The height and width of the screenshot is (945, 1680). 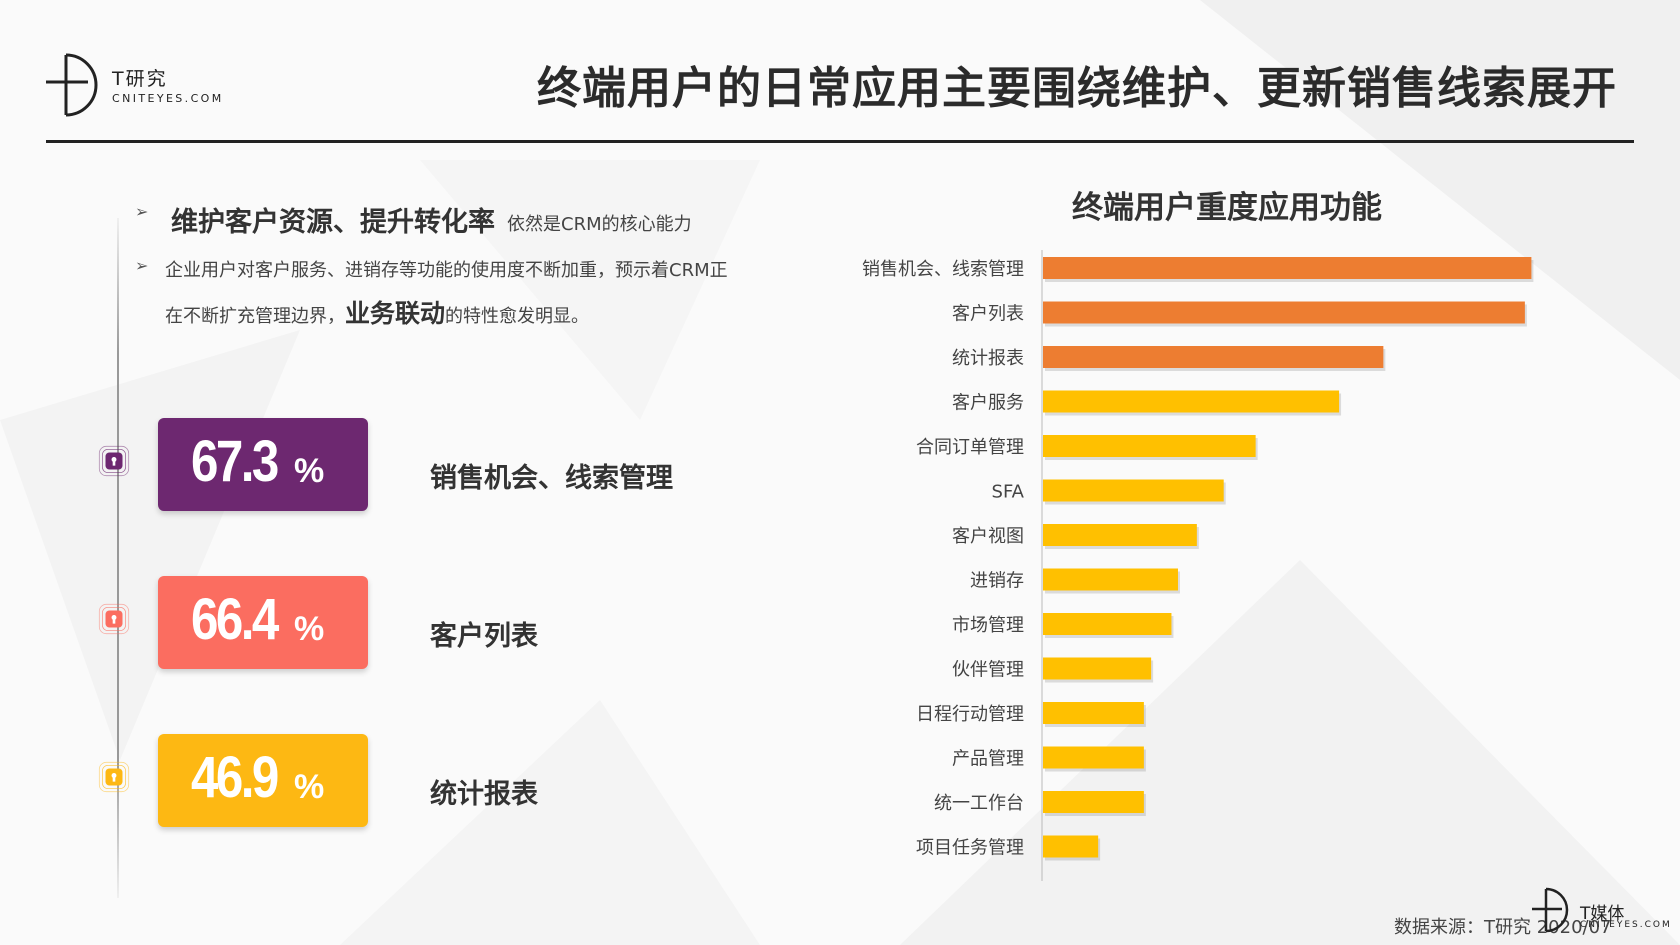 I want to click on timeline-line, so click(x=118, y=558).